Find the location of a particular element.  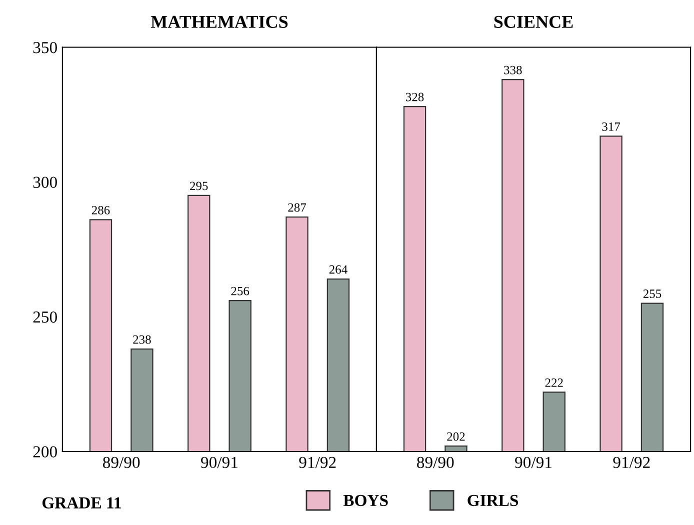

data-label: 287 is located at coordinates (297, 207).